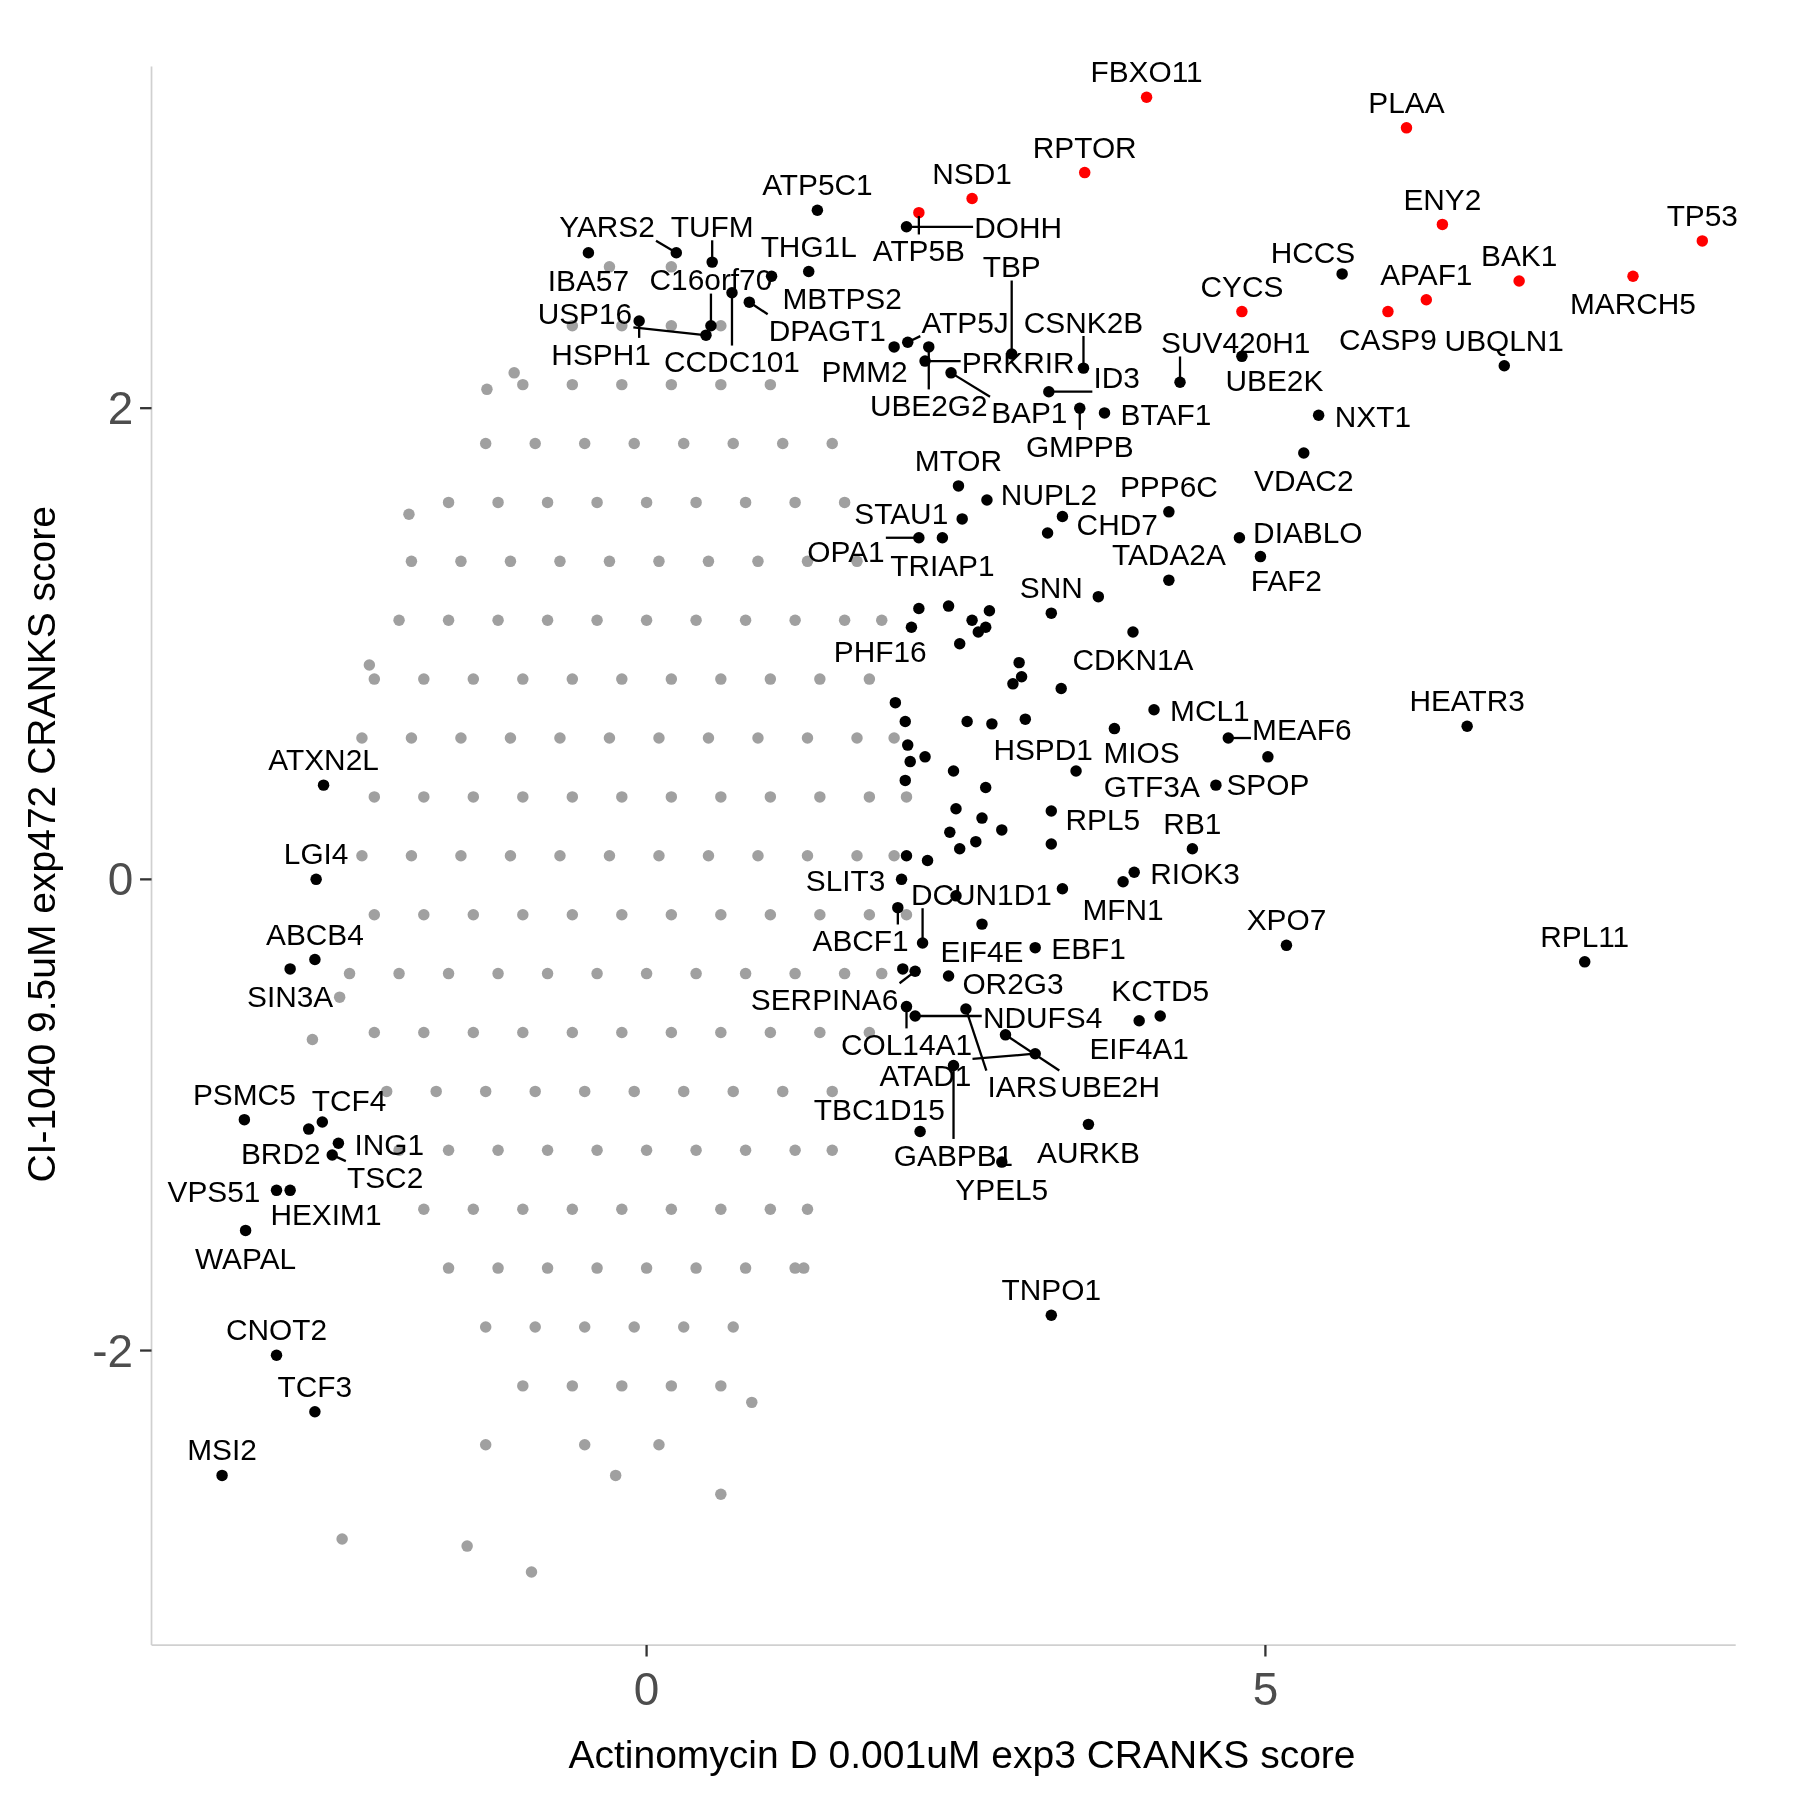  What do you see at coordinates (276, 1330) in the screenshot?
I see `annotation: CNOT2` at bounding box center [276, 1330].